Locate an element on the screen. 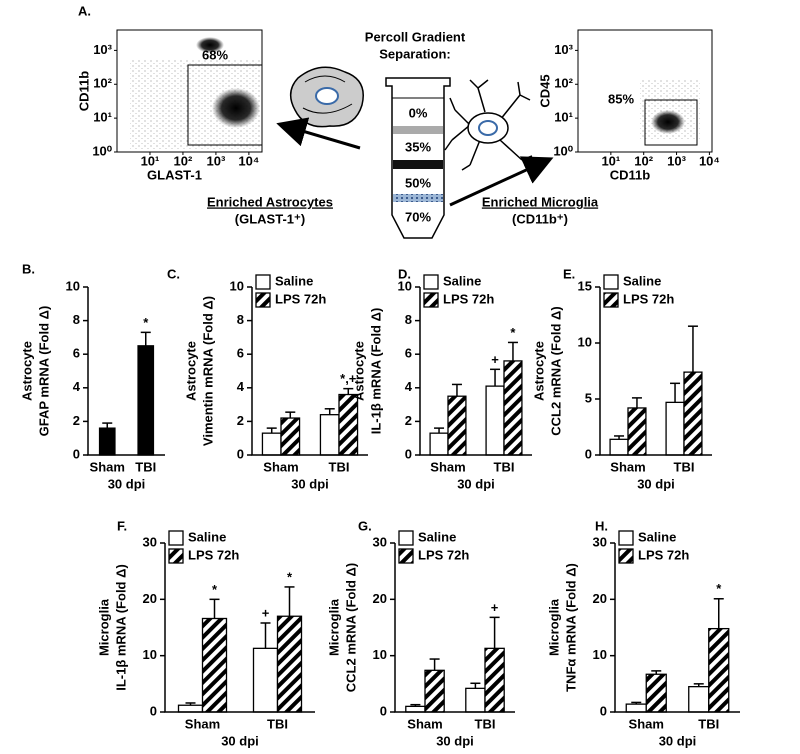 The height and width of the screenshot is (754, 800). microglia-icon is located at coordinates (488, 125).